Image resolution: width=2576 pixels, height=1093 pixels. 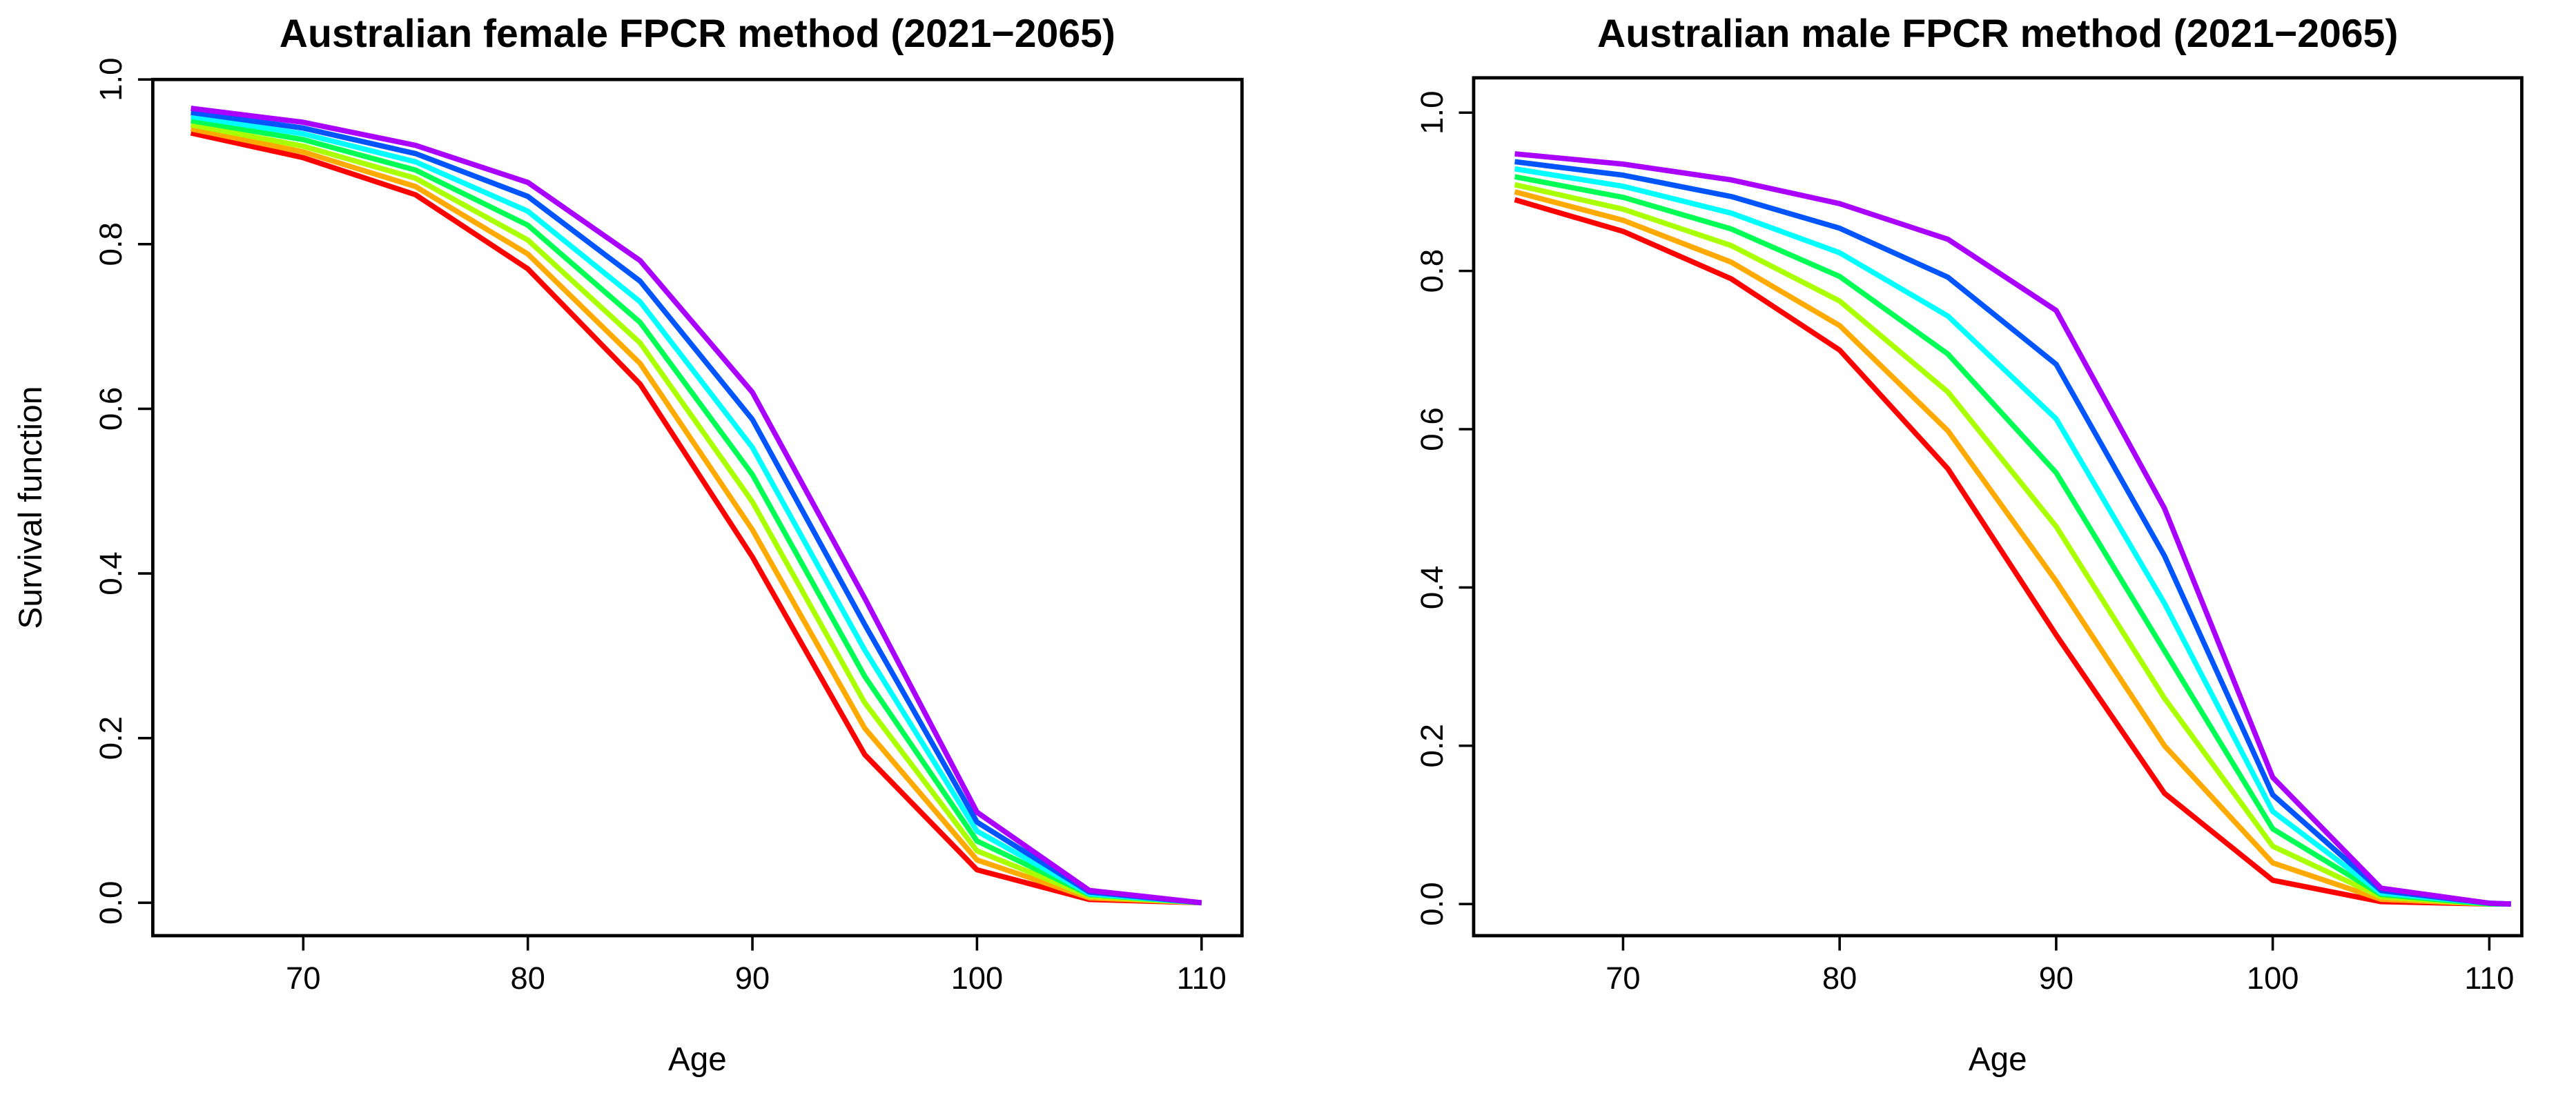 What do you see at coordinates (1997, 34) in the screenshot?
I see `chart-title: Australian male FPCR method (2021−2065)` at bounding box center [1997, 34].